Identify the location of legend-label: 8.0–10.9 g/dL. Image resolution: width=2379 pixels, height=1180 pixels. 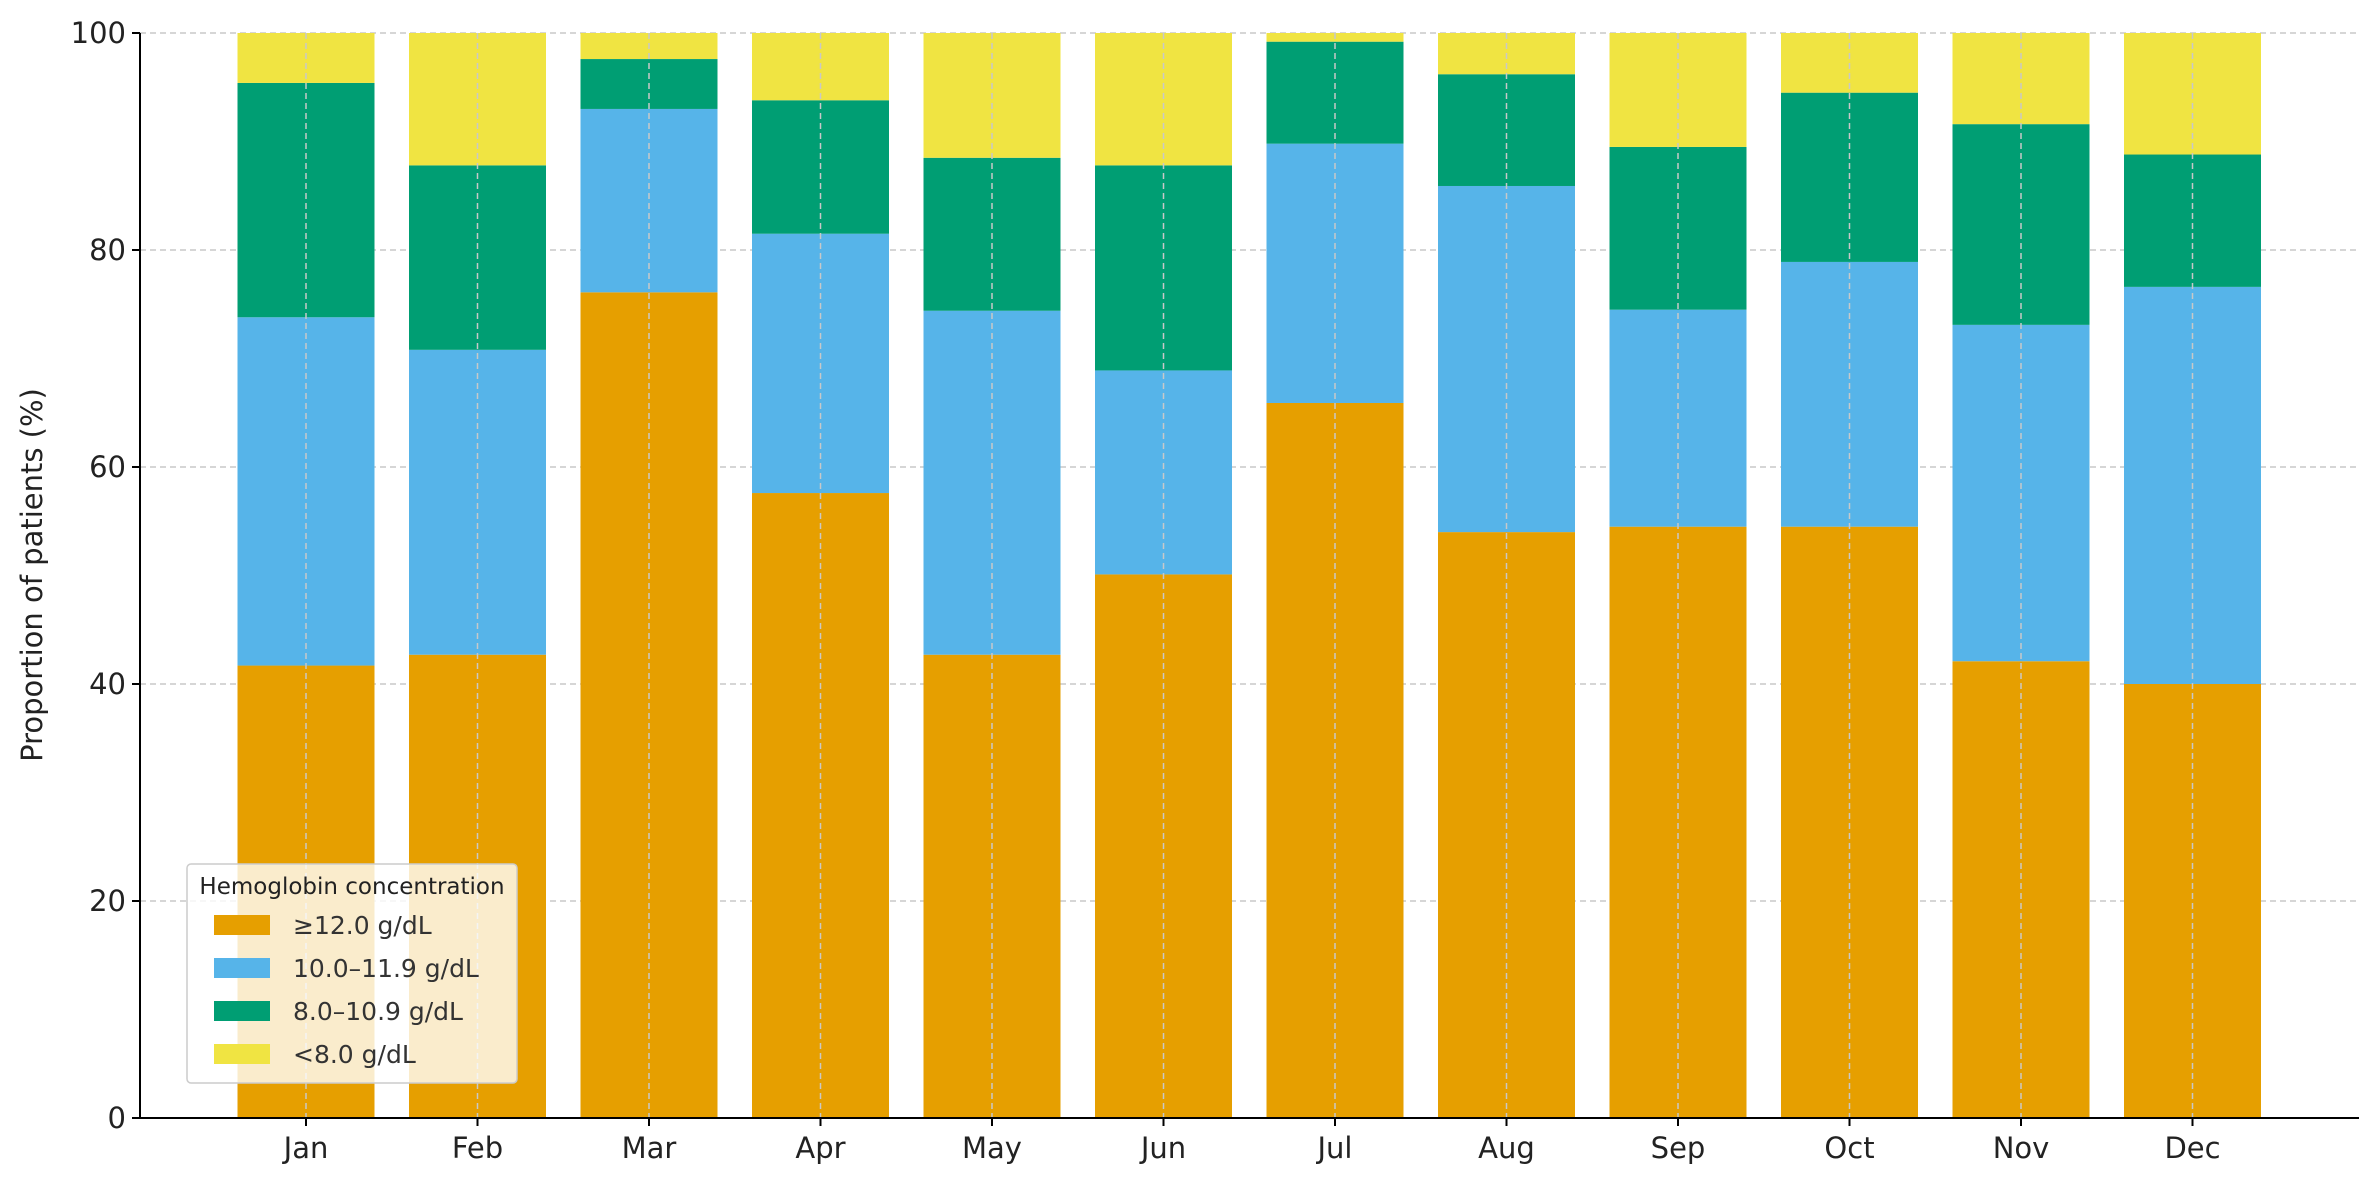
(378, 1011).